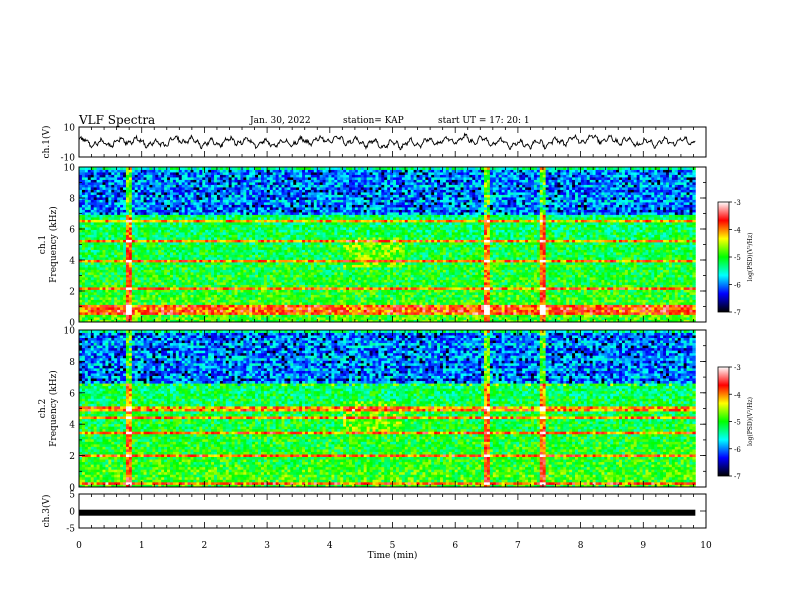 This screenshot has height=612, width=792. Describe the element at coordinates (117, 120) in the screenshot. I see `chart-title: VLF Spectra` at that location.